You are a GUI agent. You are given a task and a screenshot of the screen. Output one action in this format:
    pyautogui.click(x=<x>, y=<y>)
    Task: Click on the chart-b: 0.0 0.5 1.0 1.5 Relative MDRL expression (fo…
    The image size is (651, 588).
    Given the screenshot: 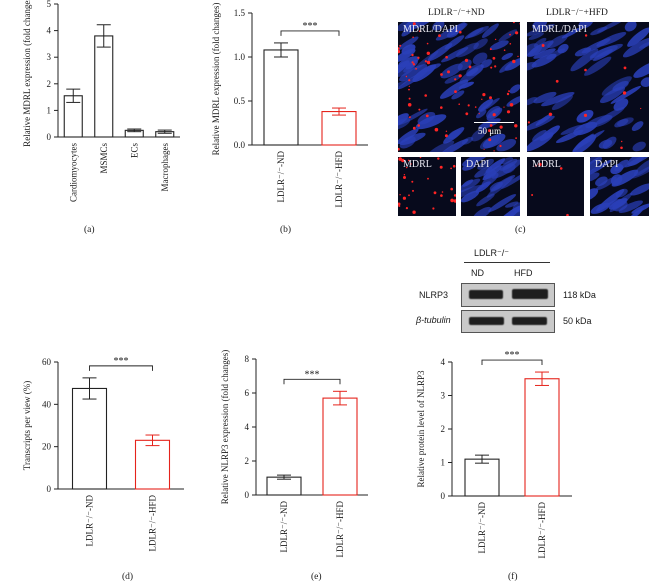 What is the action you would take?
    pyautogui.click(x=289, y=105)
    